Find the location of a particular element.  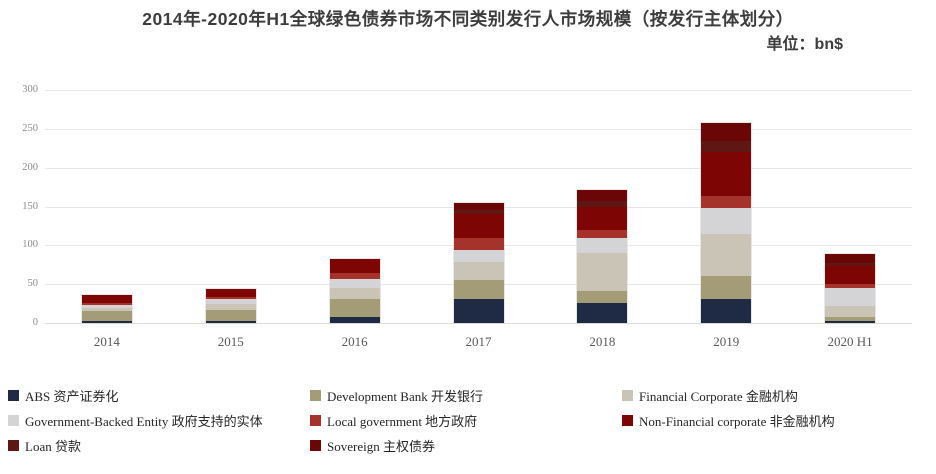

legend-item: ABS 资产证券化 is located at coordinates (159, 395).